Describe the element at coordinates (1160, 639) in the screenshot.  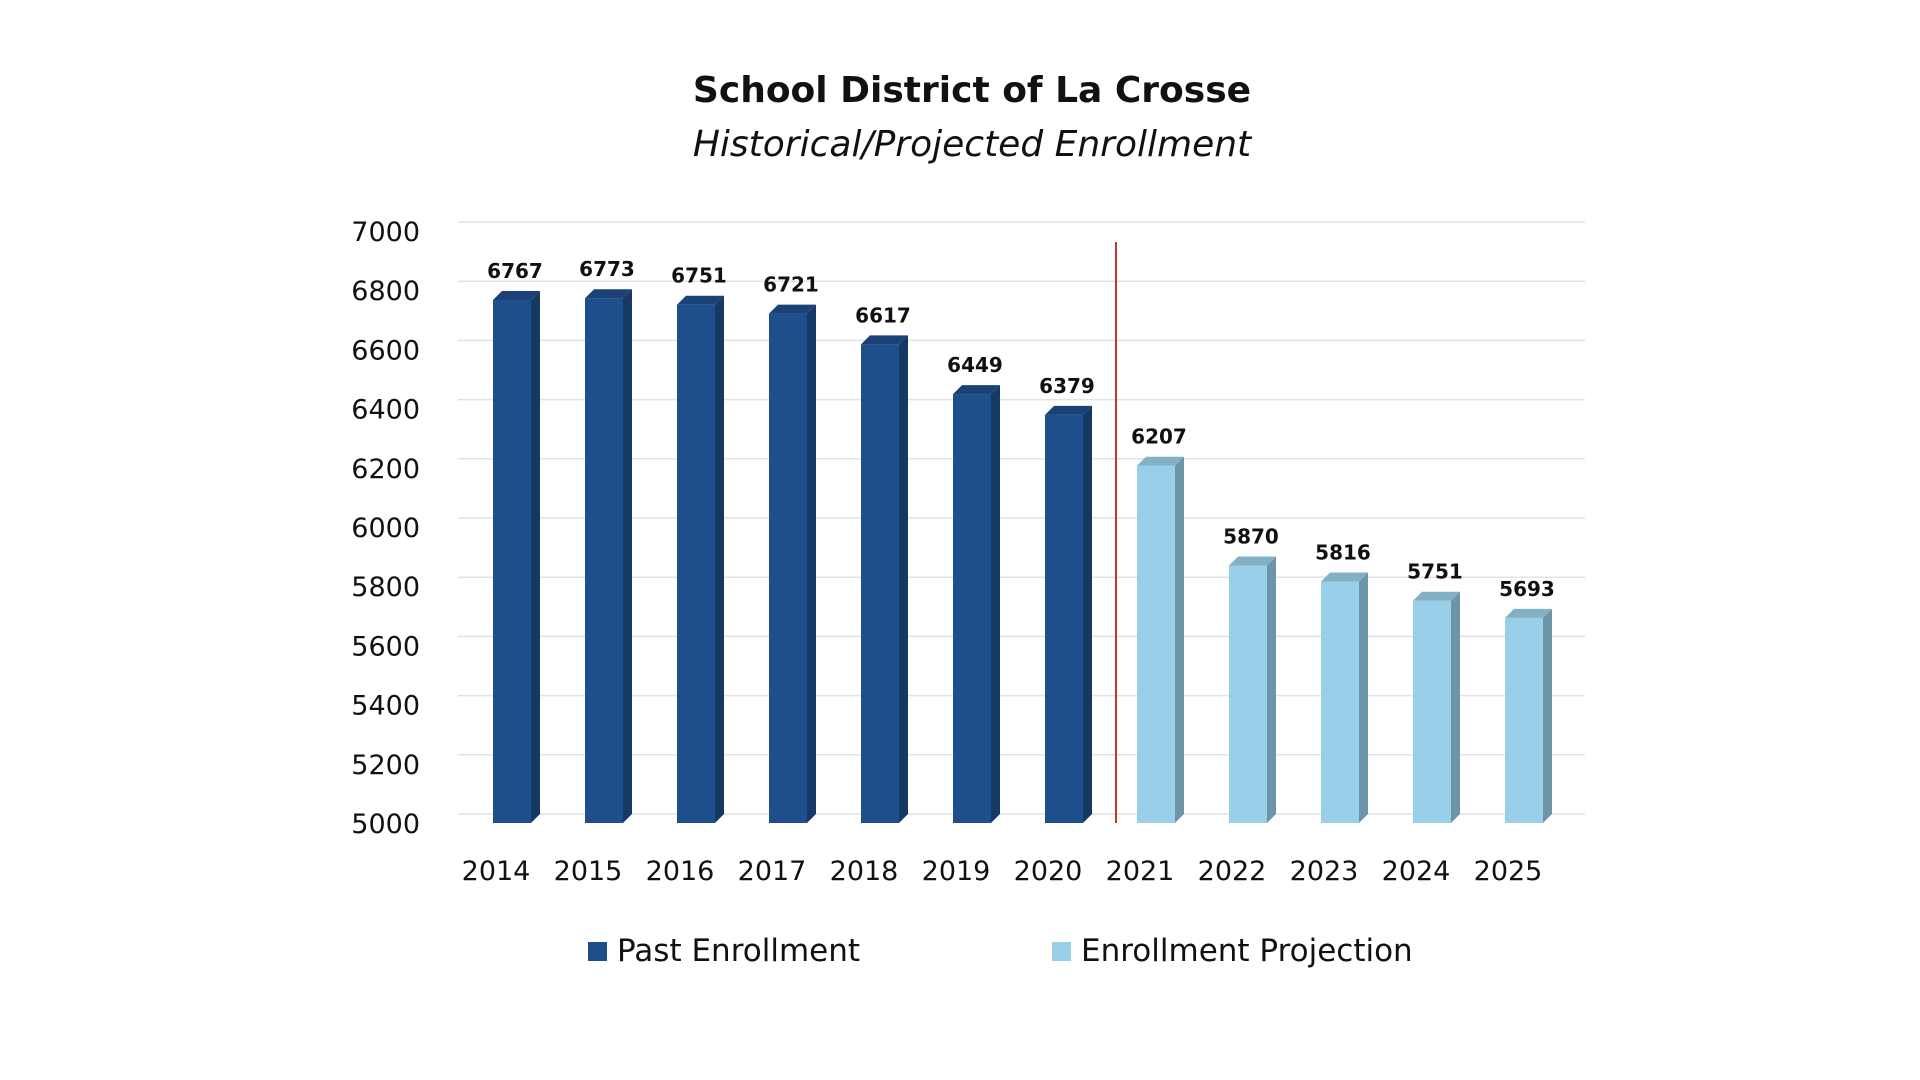
I see `bar-2021` at that location.